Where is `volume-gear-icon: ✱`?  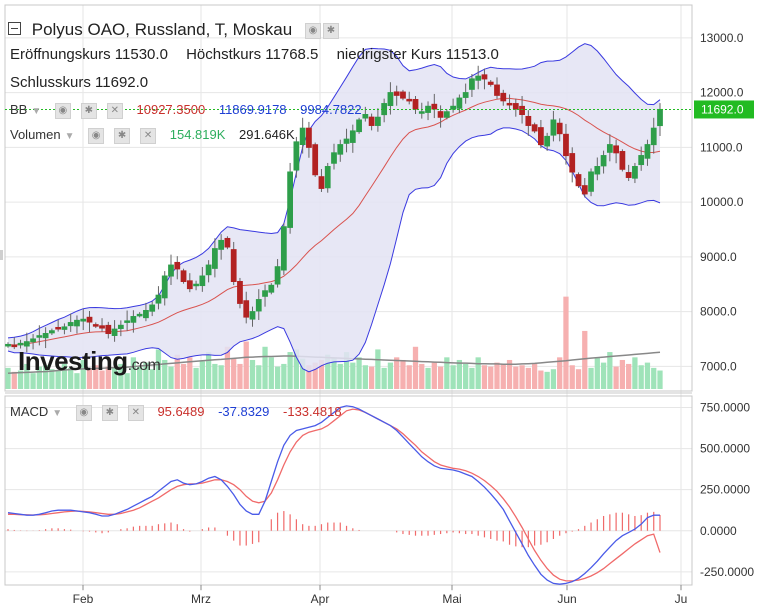 volume-gear-icon: ✱ is located at coordinates (122, 135).